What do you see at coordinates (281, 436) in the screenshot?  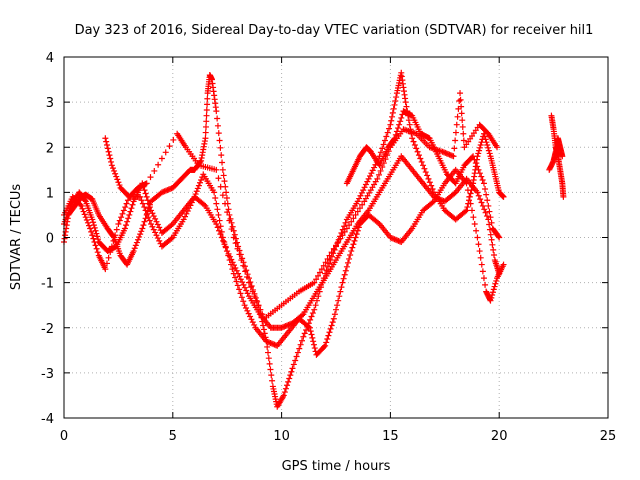 I see `x-tick-label: 10` at bounding box center [281, 436].